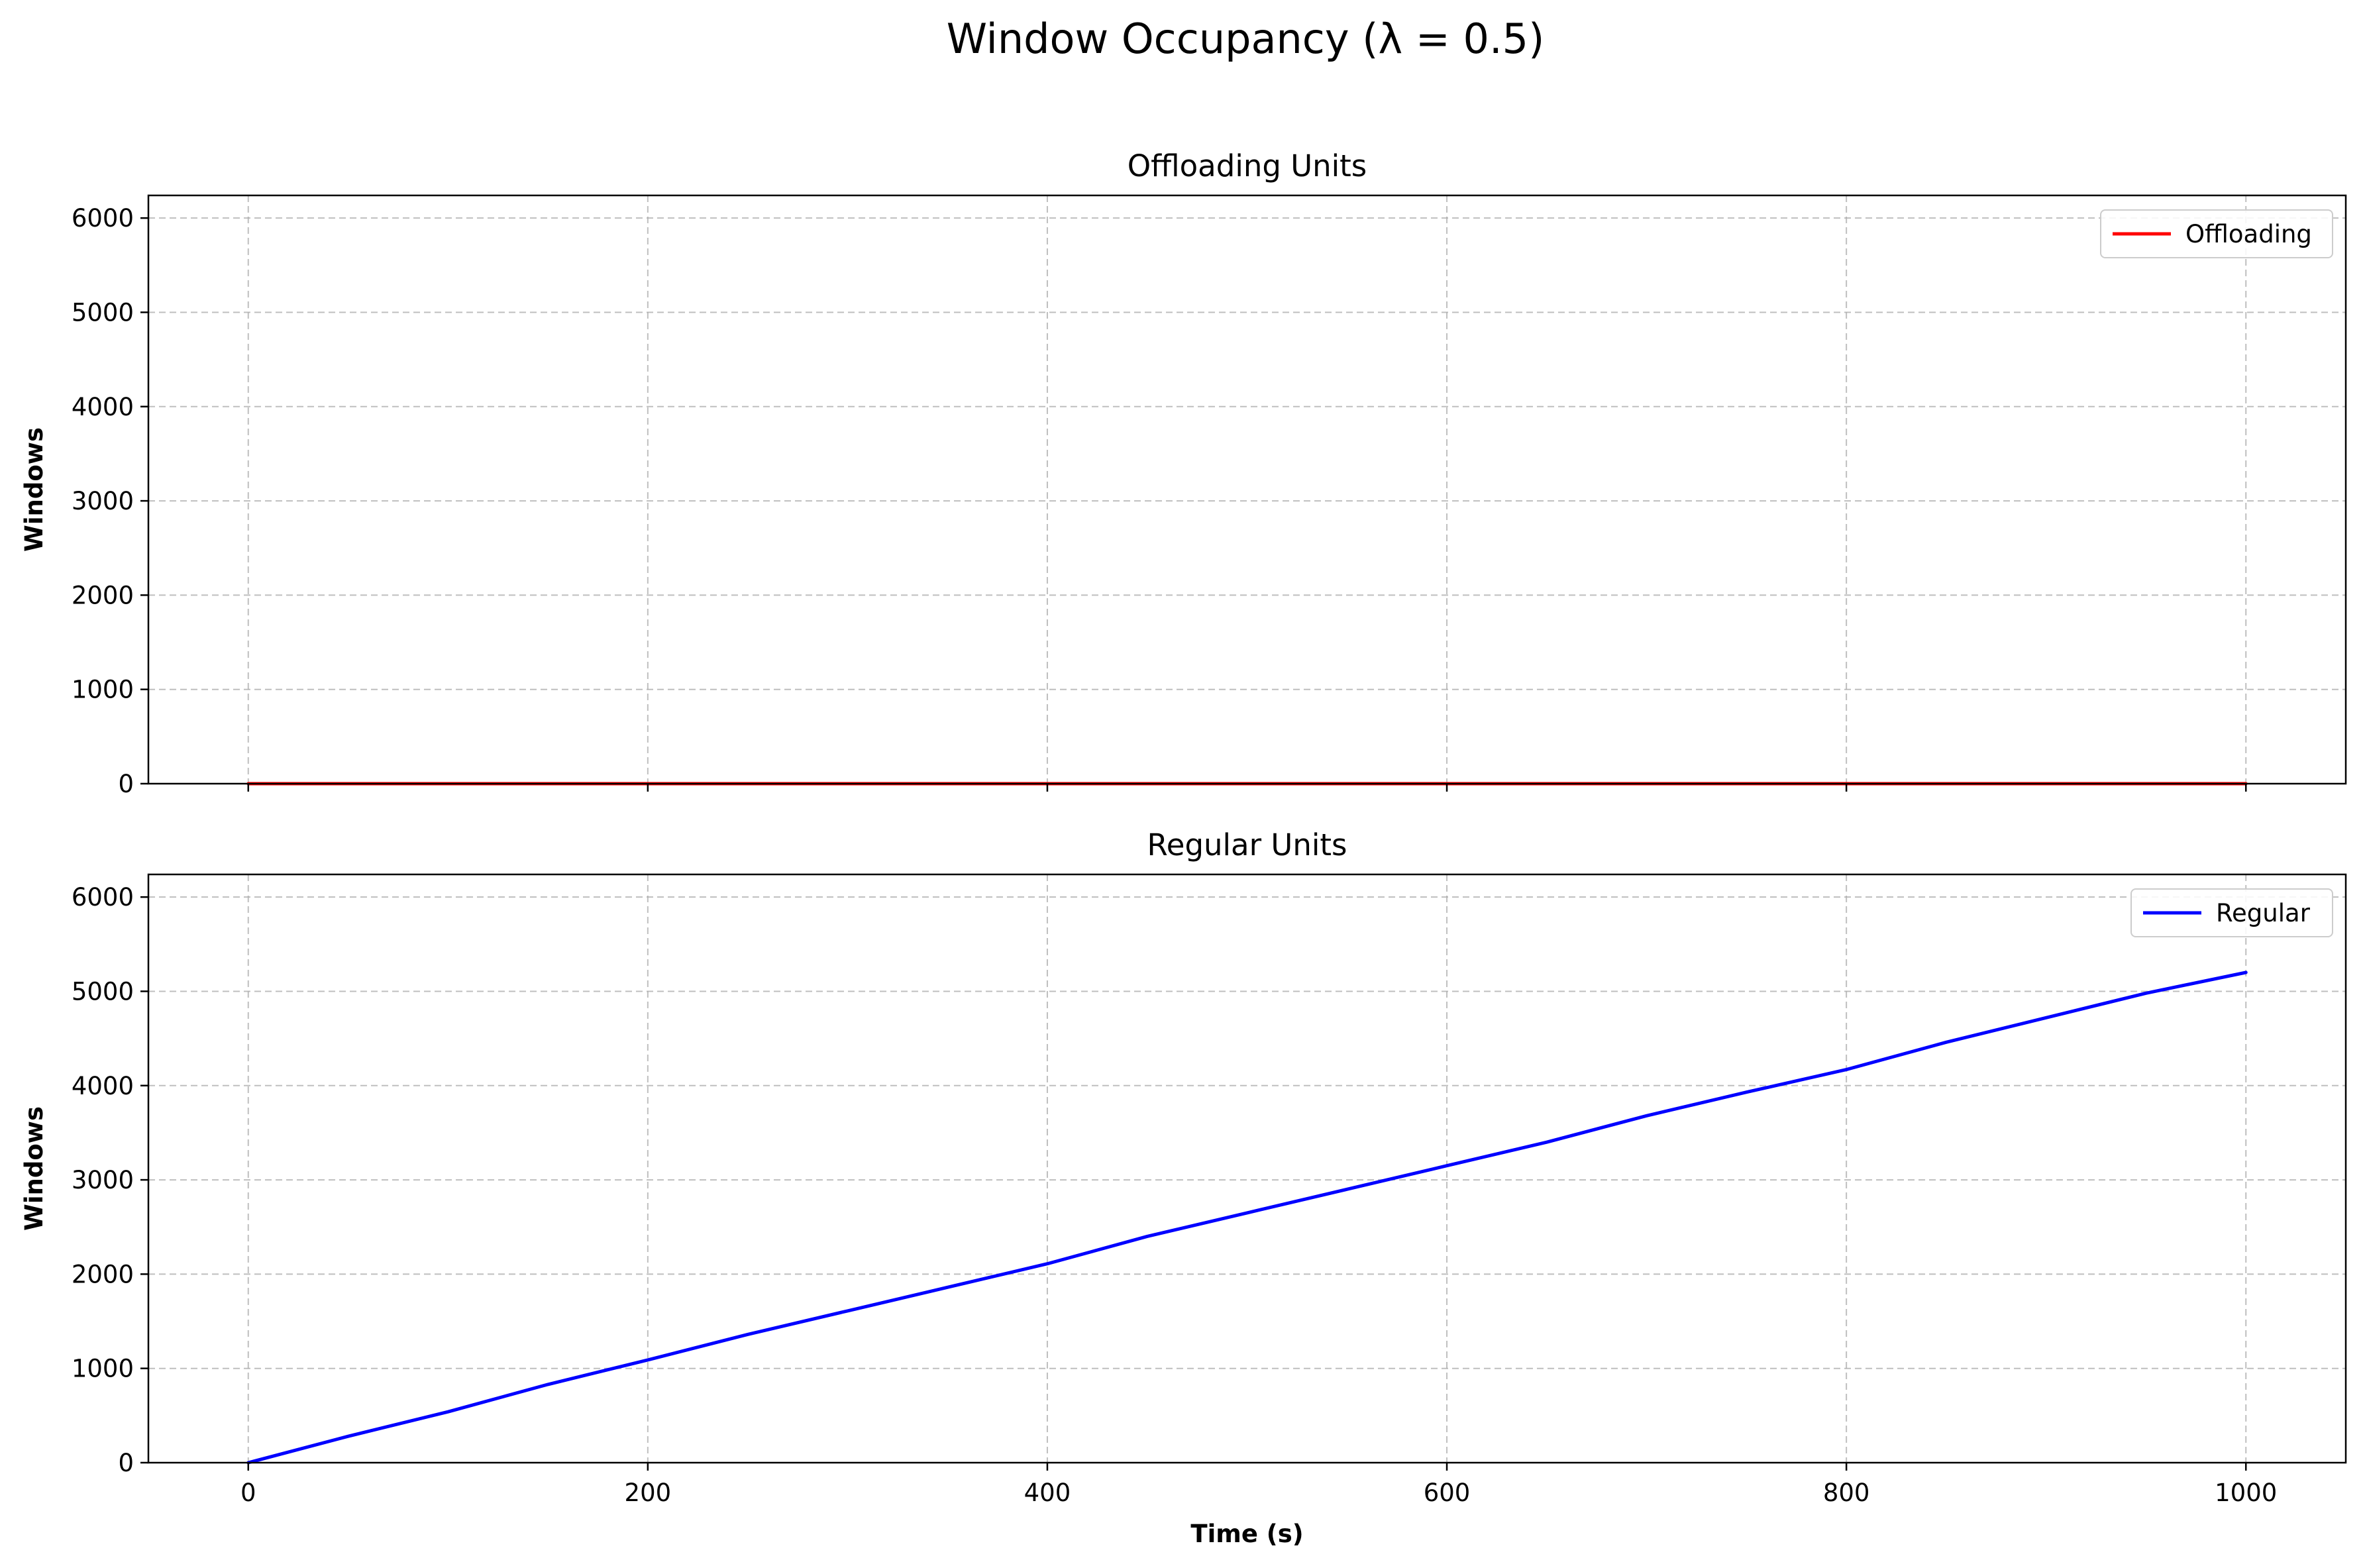 The image size is (2365, 1568). What do you see at coordinates (1246, 1534) in the screenshot?
I see `x-axis-label: Time (s)` at bounding box center [1246, 1534].